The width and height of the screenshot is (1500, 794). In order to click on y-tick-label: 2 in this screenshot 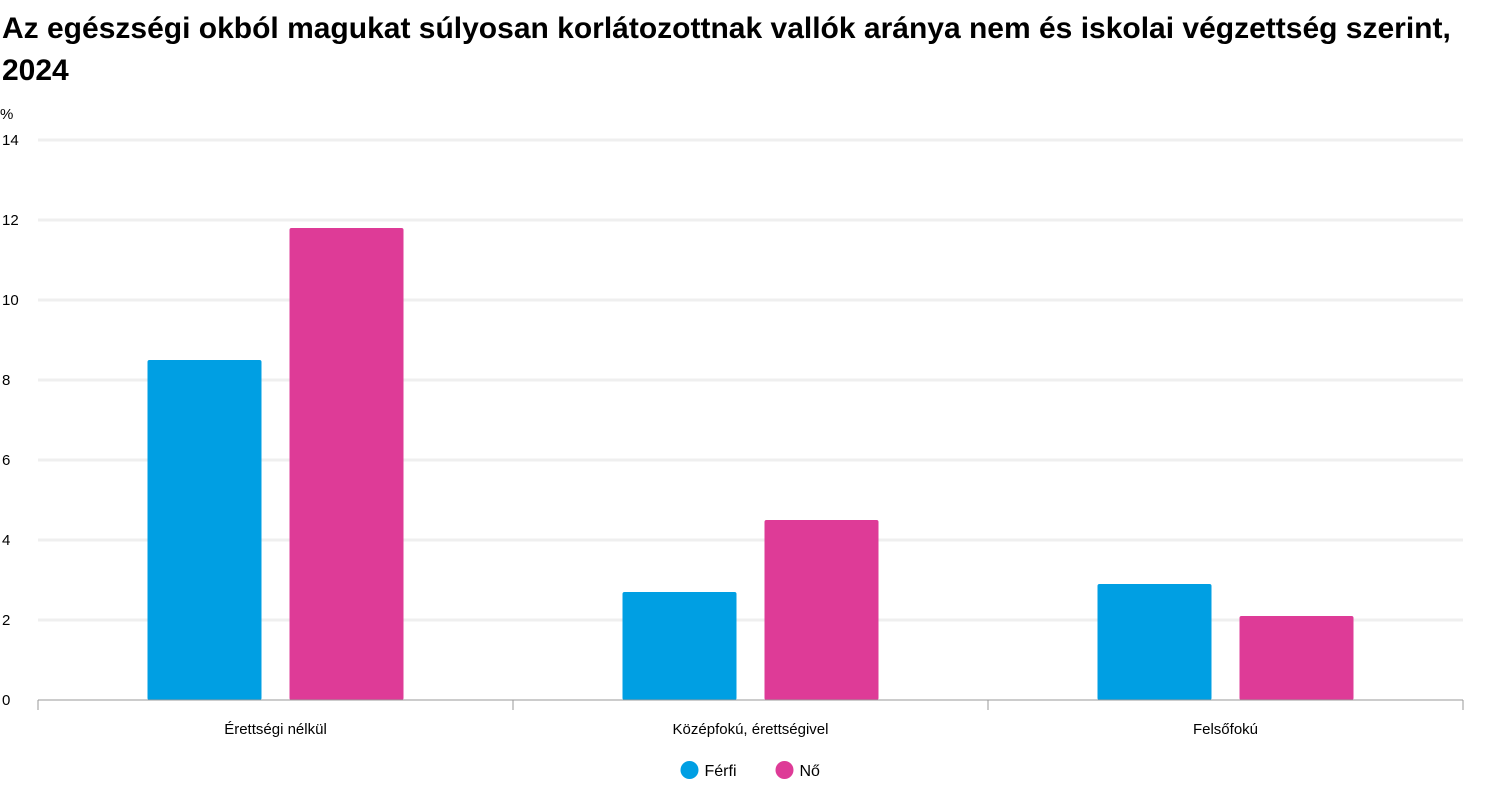, I will do `click(6, 620)`.